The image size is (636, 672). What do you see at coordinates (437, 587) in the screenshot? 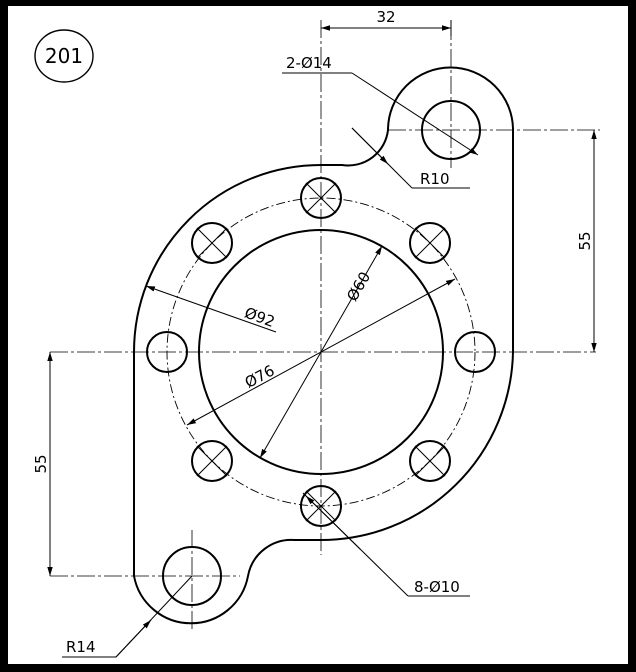
I see `dim-holes-8: 8-Ø10` at bounding box center [437, 587].